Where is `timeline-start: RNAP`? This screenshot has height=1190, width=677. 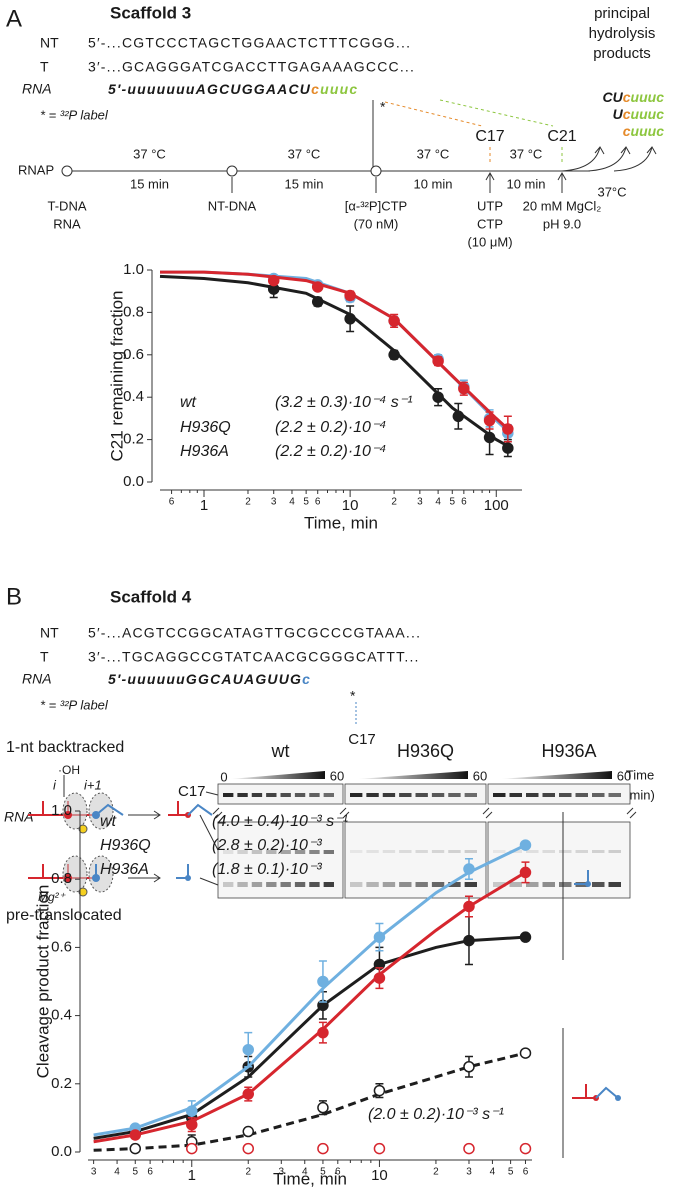
timeline-start: RNAP is located at coordinates (36, 169).